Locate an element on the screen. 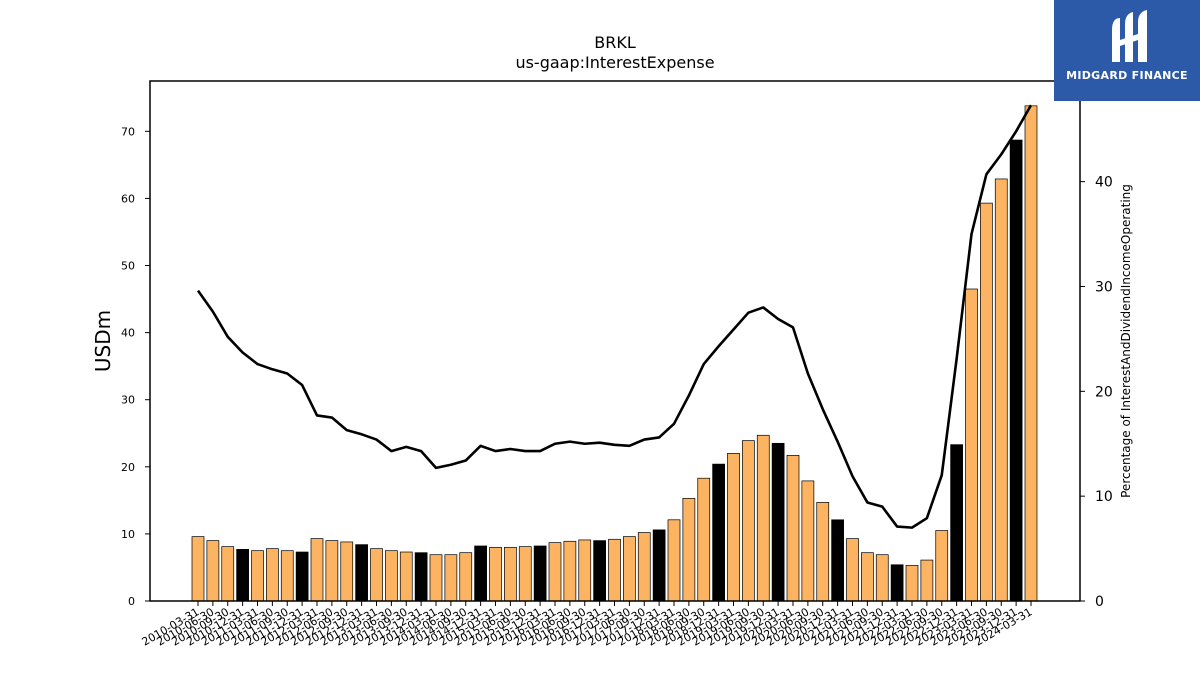  y2-tick-label: 10 is located at coordinates (1104, 497).